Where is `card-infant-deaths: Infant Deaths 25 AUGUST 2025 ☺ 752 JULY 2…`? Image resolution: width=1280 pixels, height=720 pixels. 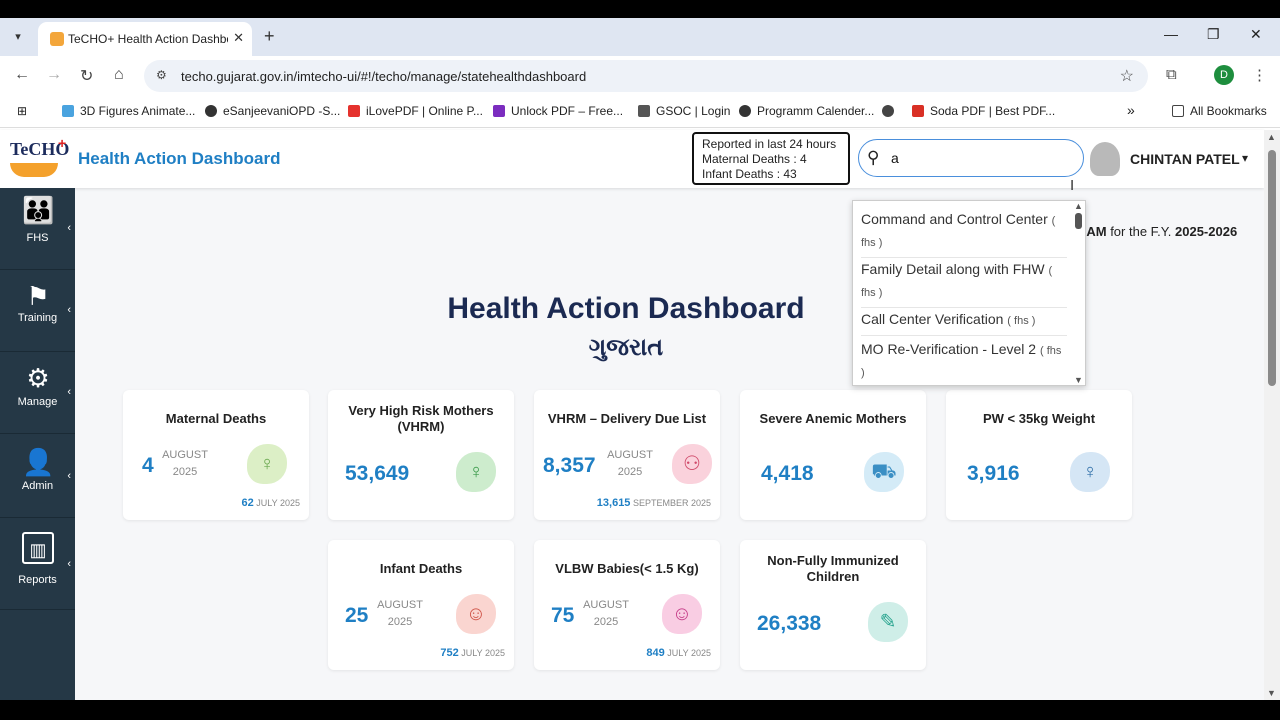 card-infant-deaths: Infant Deaths 25 AUGUST 2025 ☺ 752 JULY 2… is located at coordinates (421, 605).